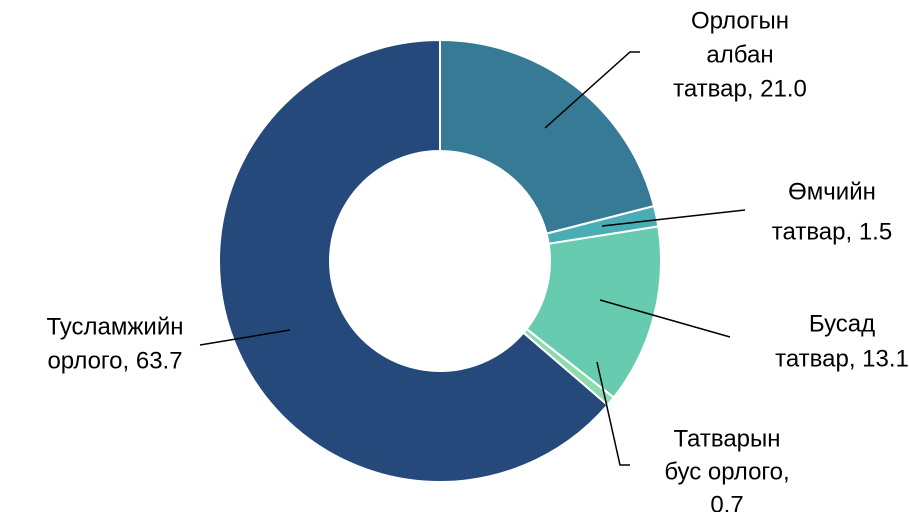 This screenshot has width=909, height=512. What do you see at coordinates (832, 231) in the screenshot?
I see `slice-label: татвар, 1.5` at bounding box center [832, 231].